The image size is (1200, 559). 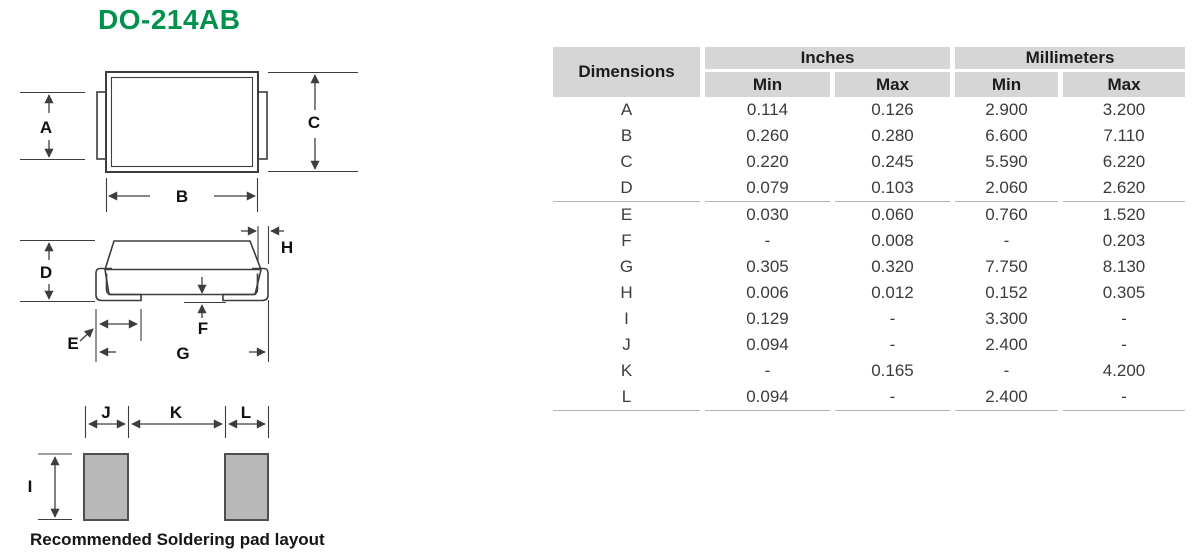 I want to click on table-cell-in_max: 0.245, so click(x=892, y=161).